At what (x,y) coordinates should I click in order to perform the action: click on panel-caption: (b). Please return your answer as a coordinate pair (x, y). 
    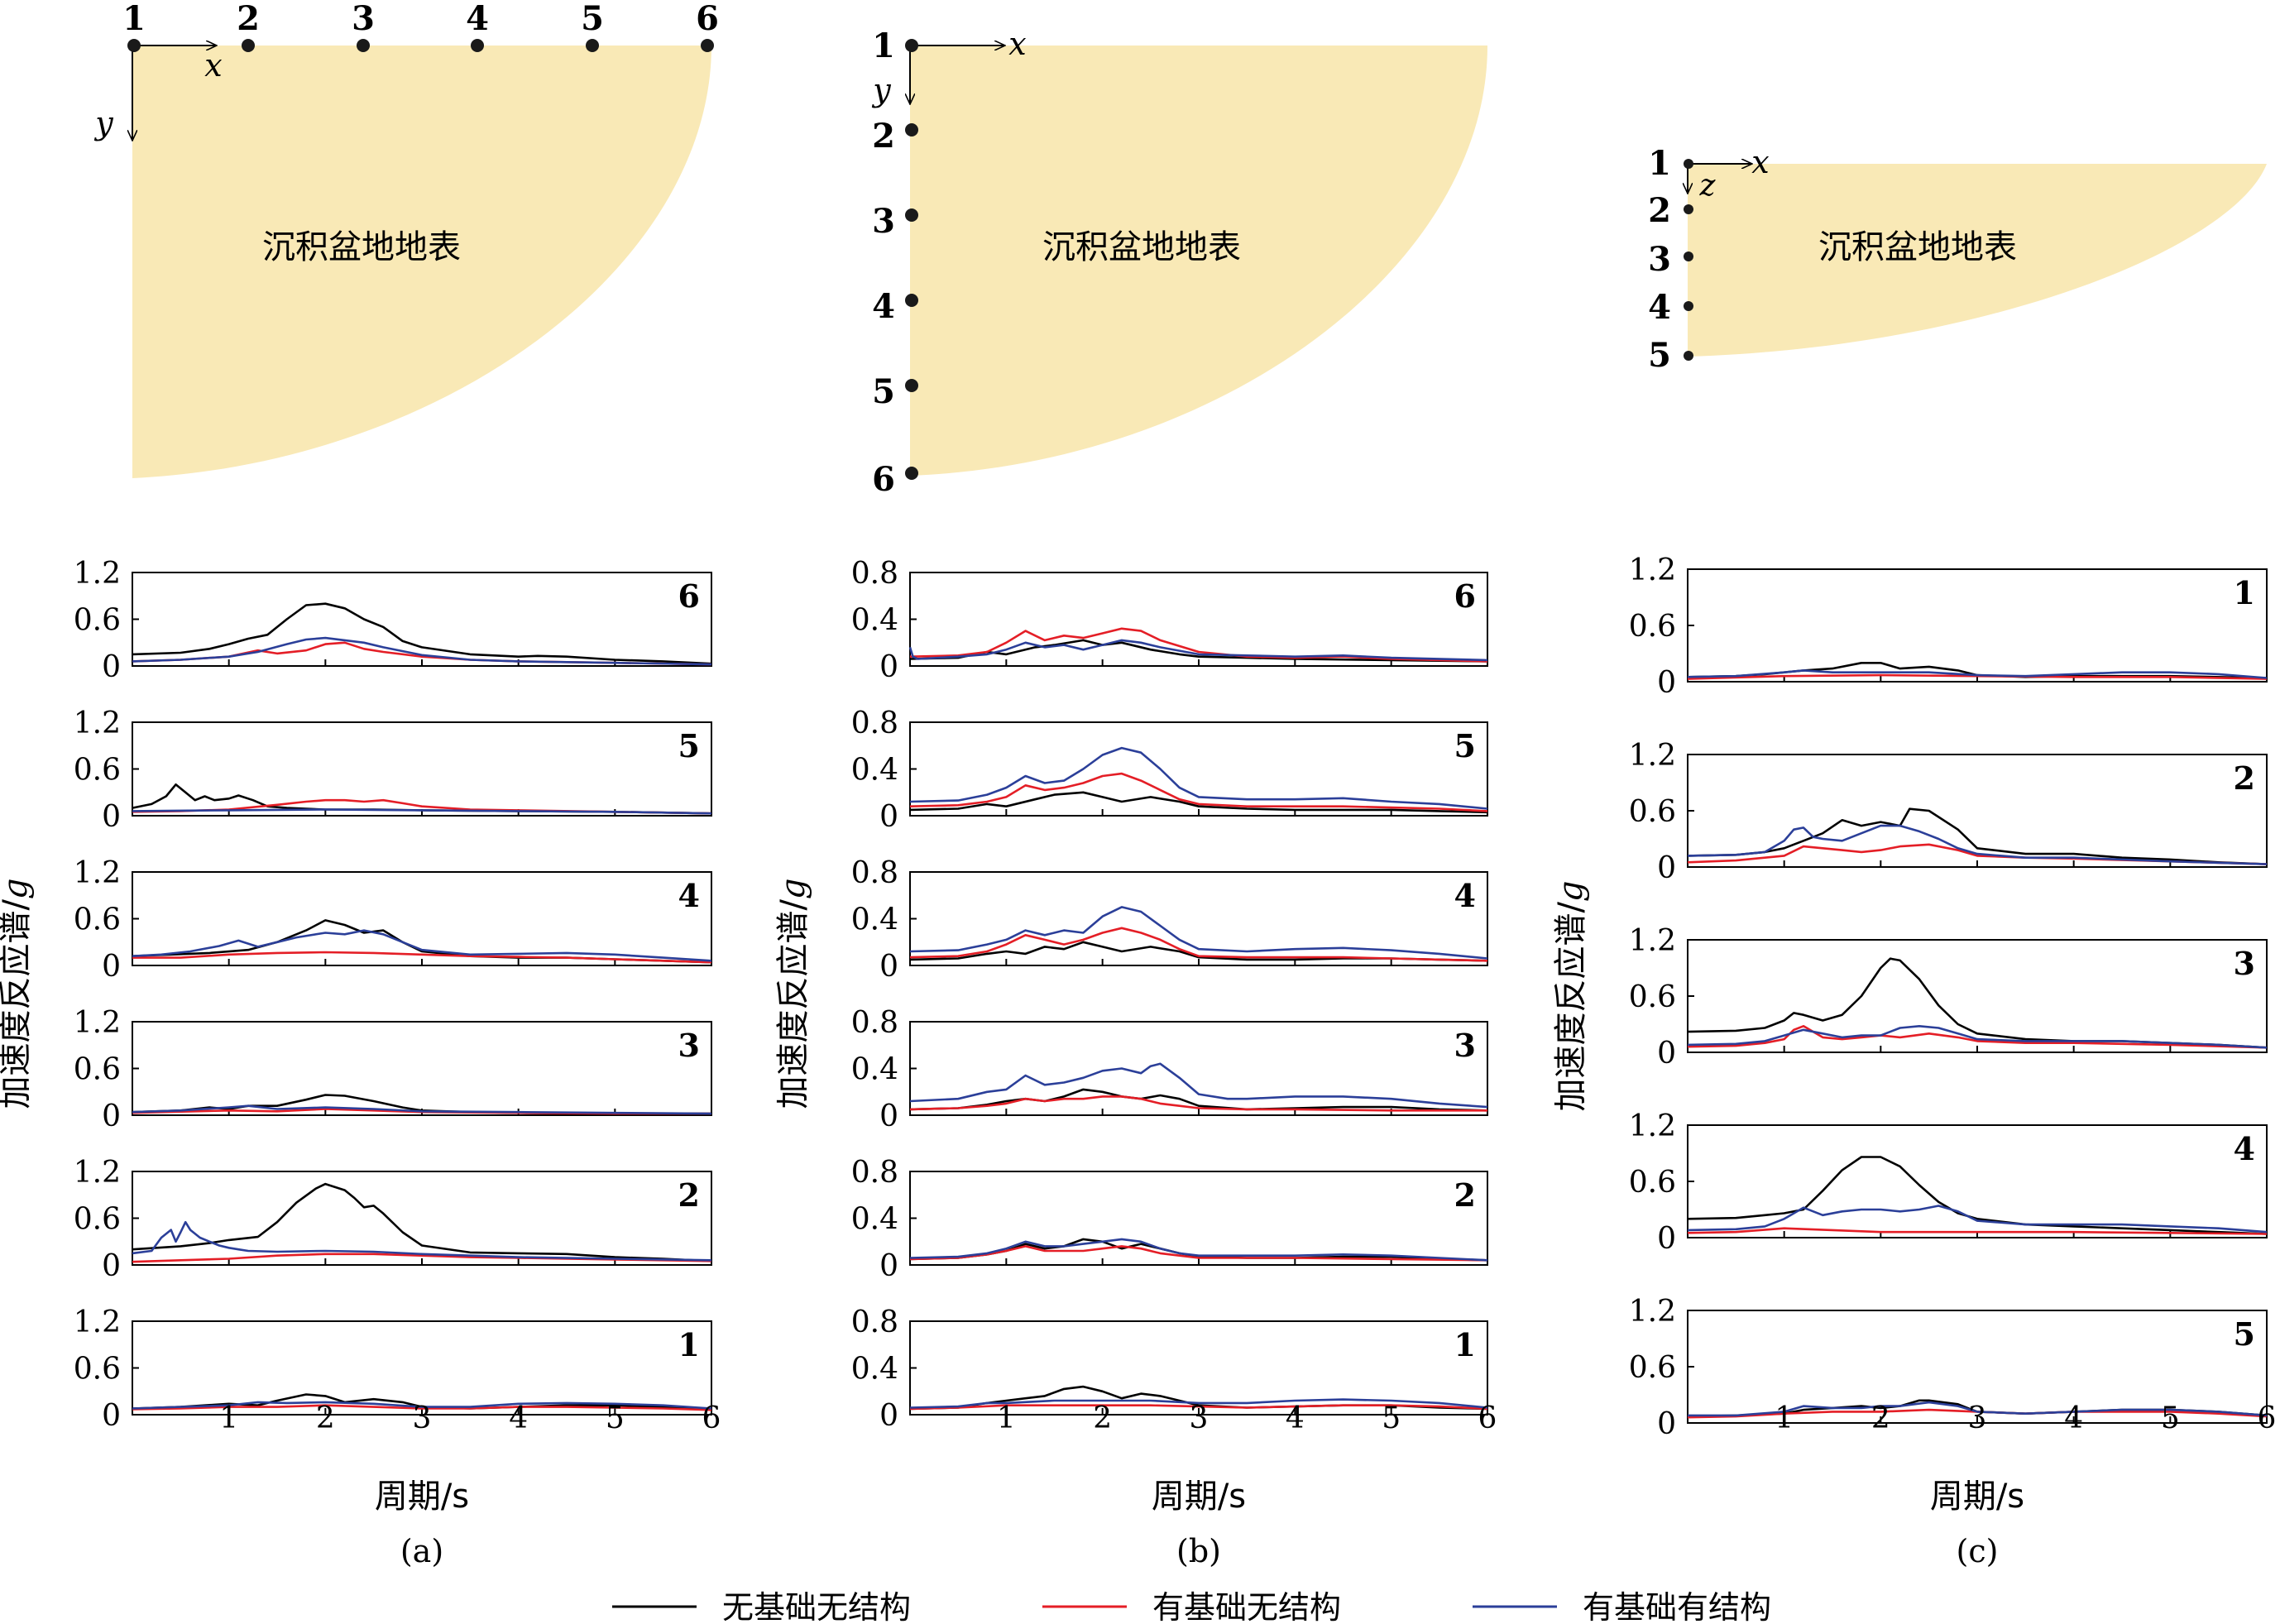
    Looking at the image, I should click on (1198, 1551).